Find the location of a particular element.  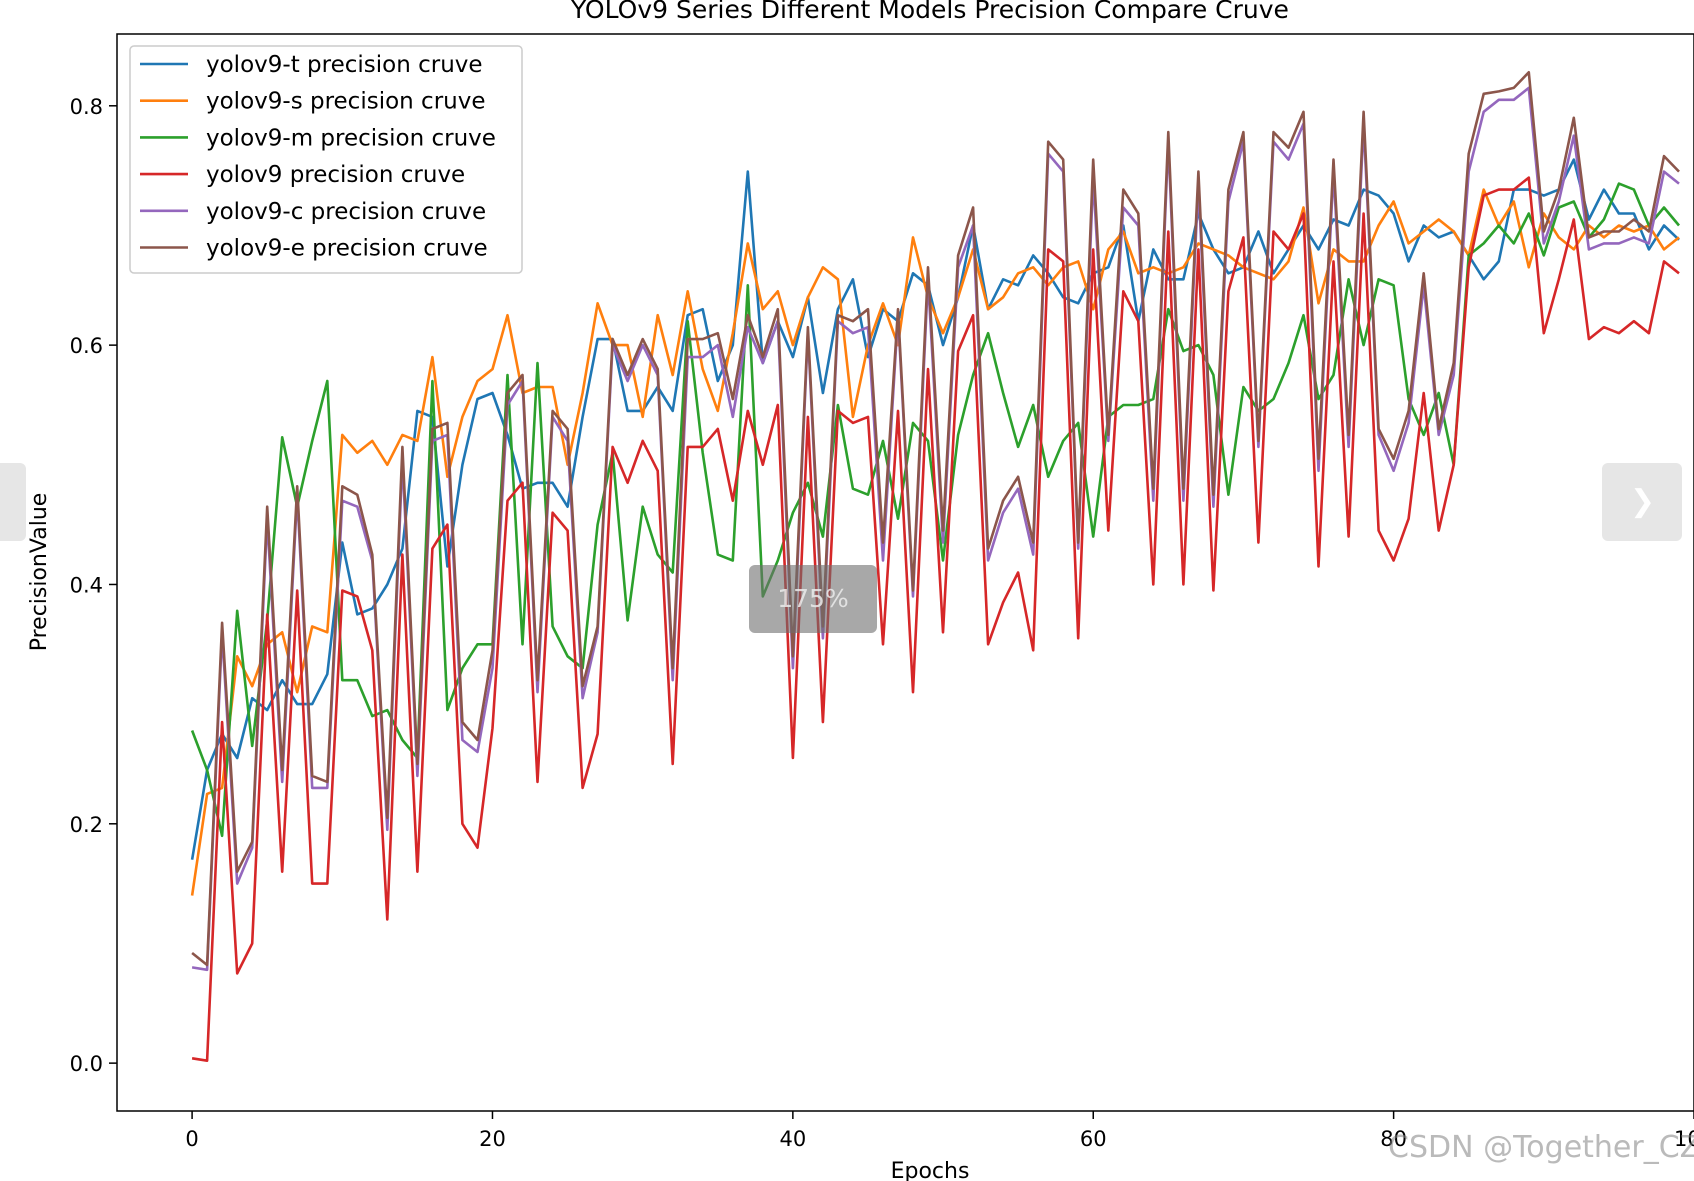

x-axis-label: Epochs is located at coordinates (930, 1170).